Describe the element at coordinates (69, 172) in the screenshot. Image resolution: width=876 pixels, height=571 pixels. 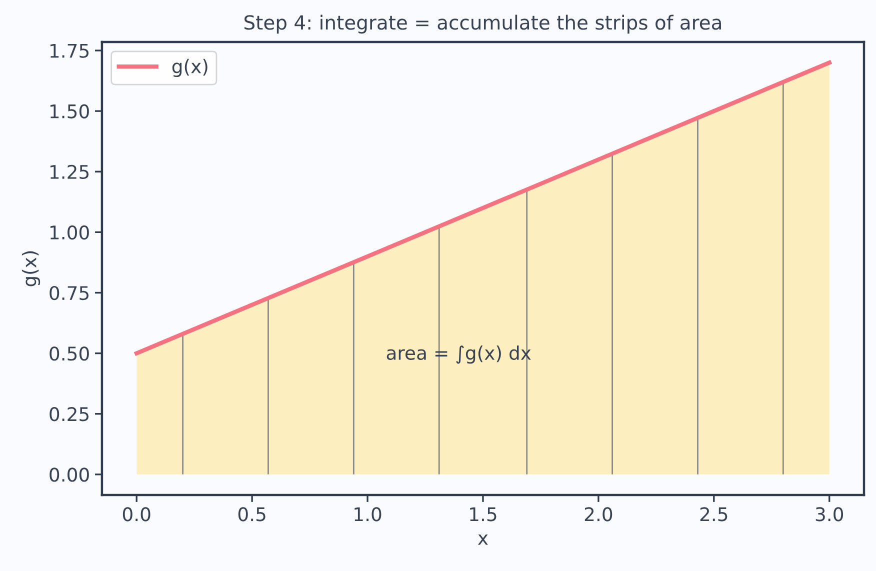
I see `y-tick-label: 1.25` at that location.